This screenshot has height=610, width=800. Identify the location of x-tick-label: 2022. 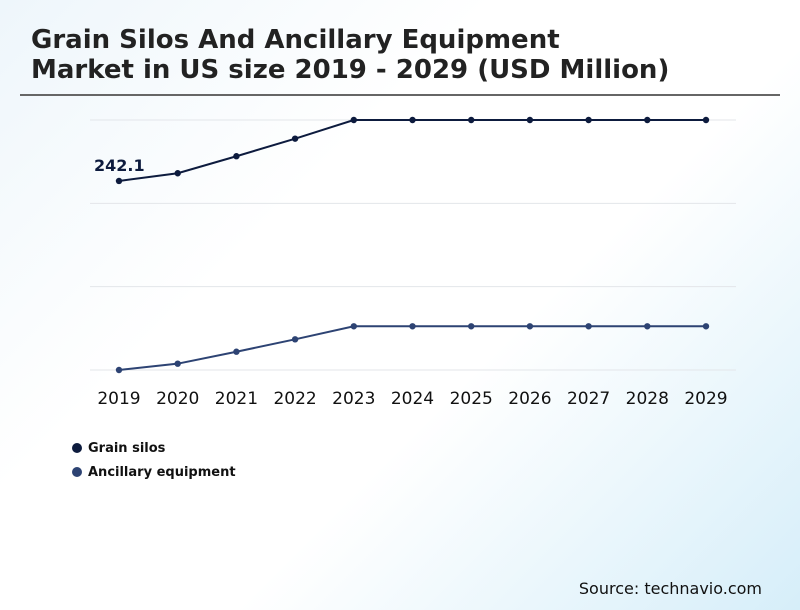
(294, 399).